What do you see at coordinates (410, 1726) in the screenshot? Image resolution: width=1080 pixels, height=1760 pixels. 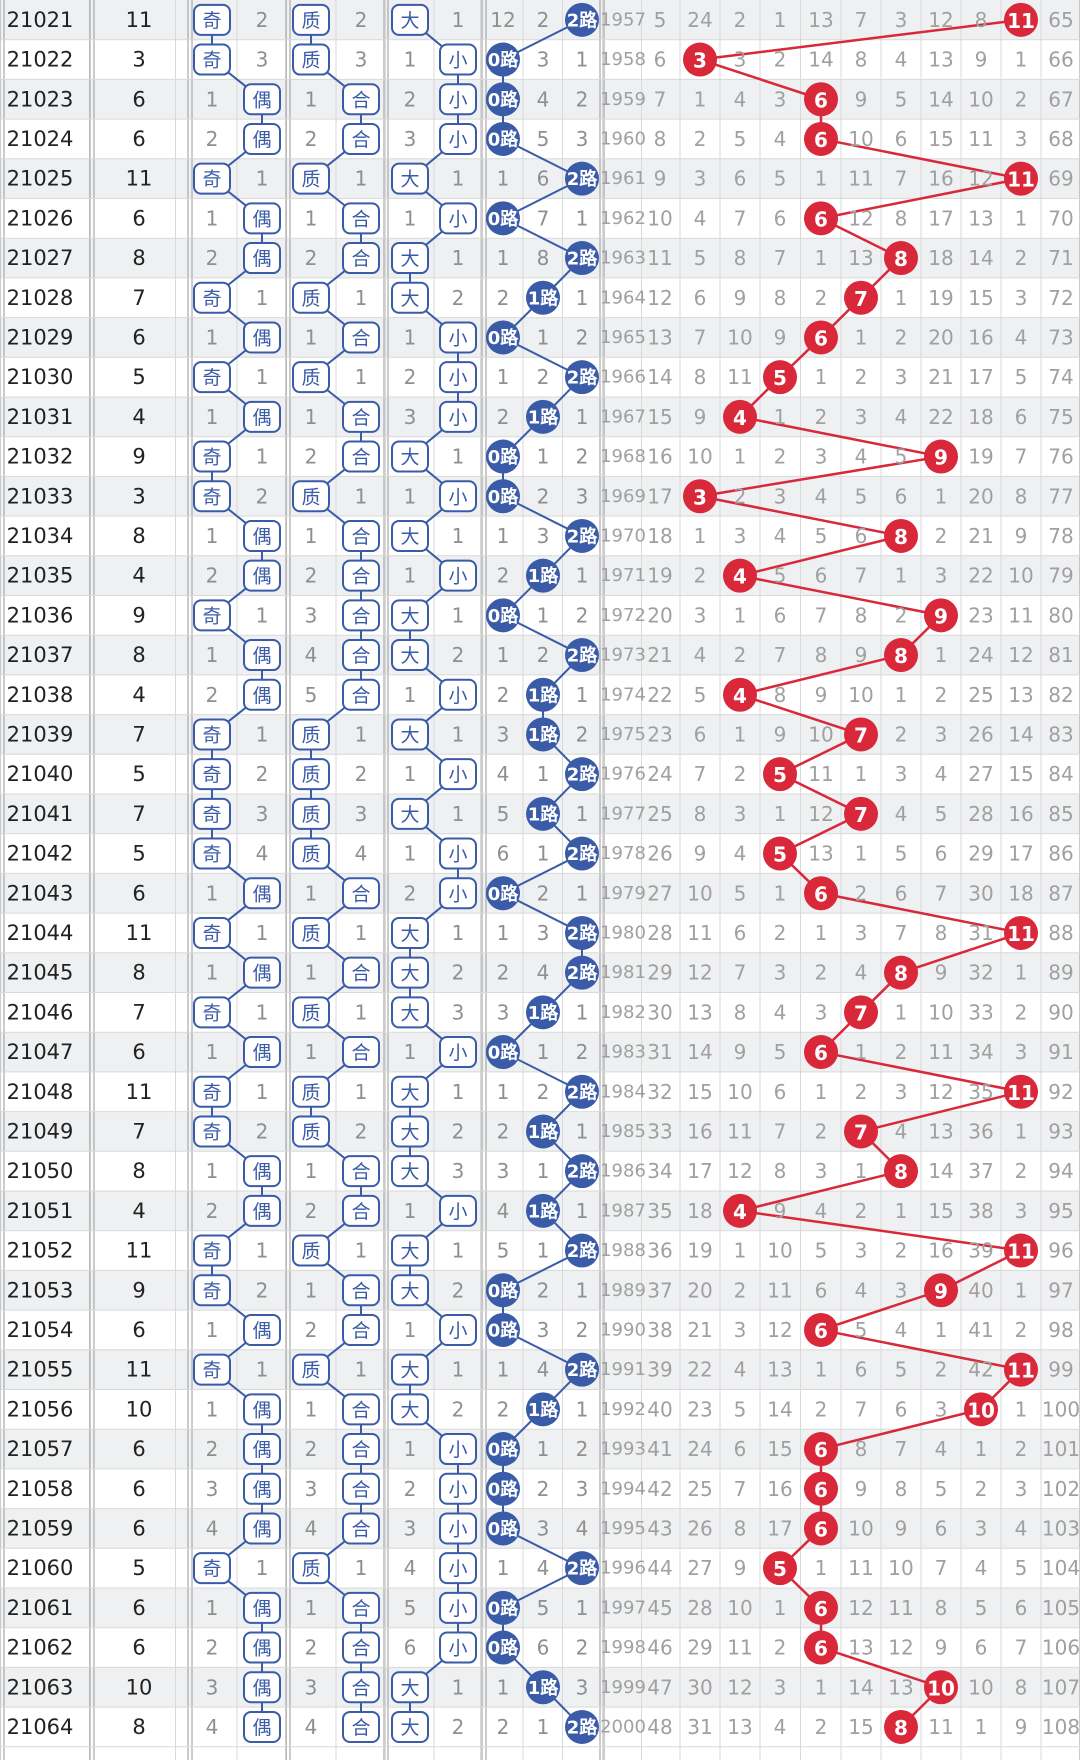 I see `badge-box: 大` at bounding box center [410, 1726].